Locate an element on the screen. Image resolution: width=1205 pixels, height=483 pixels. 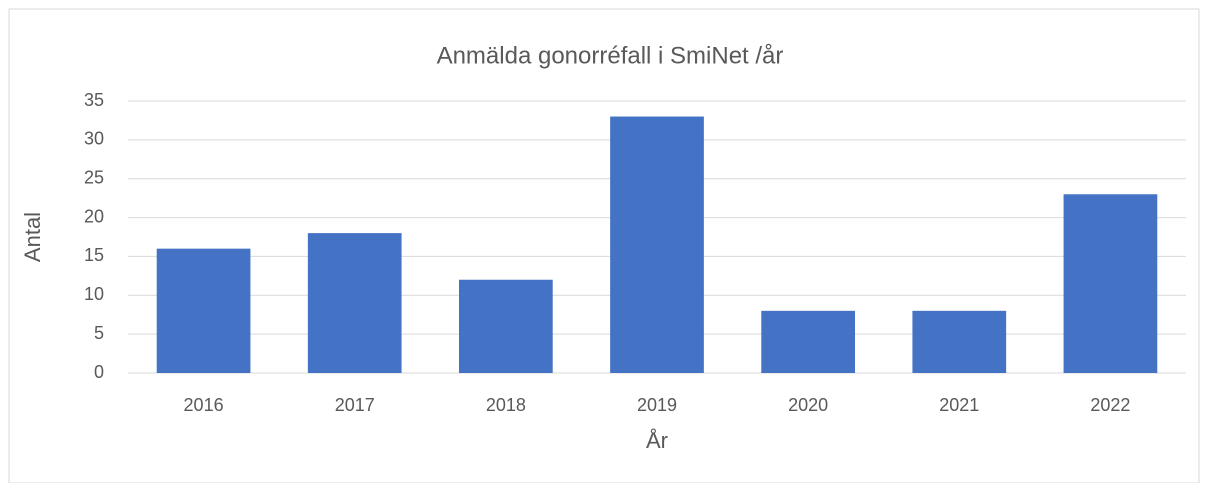
x-tick-label: 2021 is located at coordinates (959, 405).